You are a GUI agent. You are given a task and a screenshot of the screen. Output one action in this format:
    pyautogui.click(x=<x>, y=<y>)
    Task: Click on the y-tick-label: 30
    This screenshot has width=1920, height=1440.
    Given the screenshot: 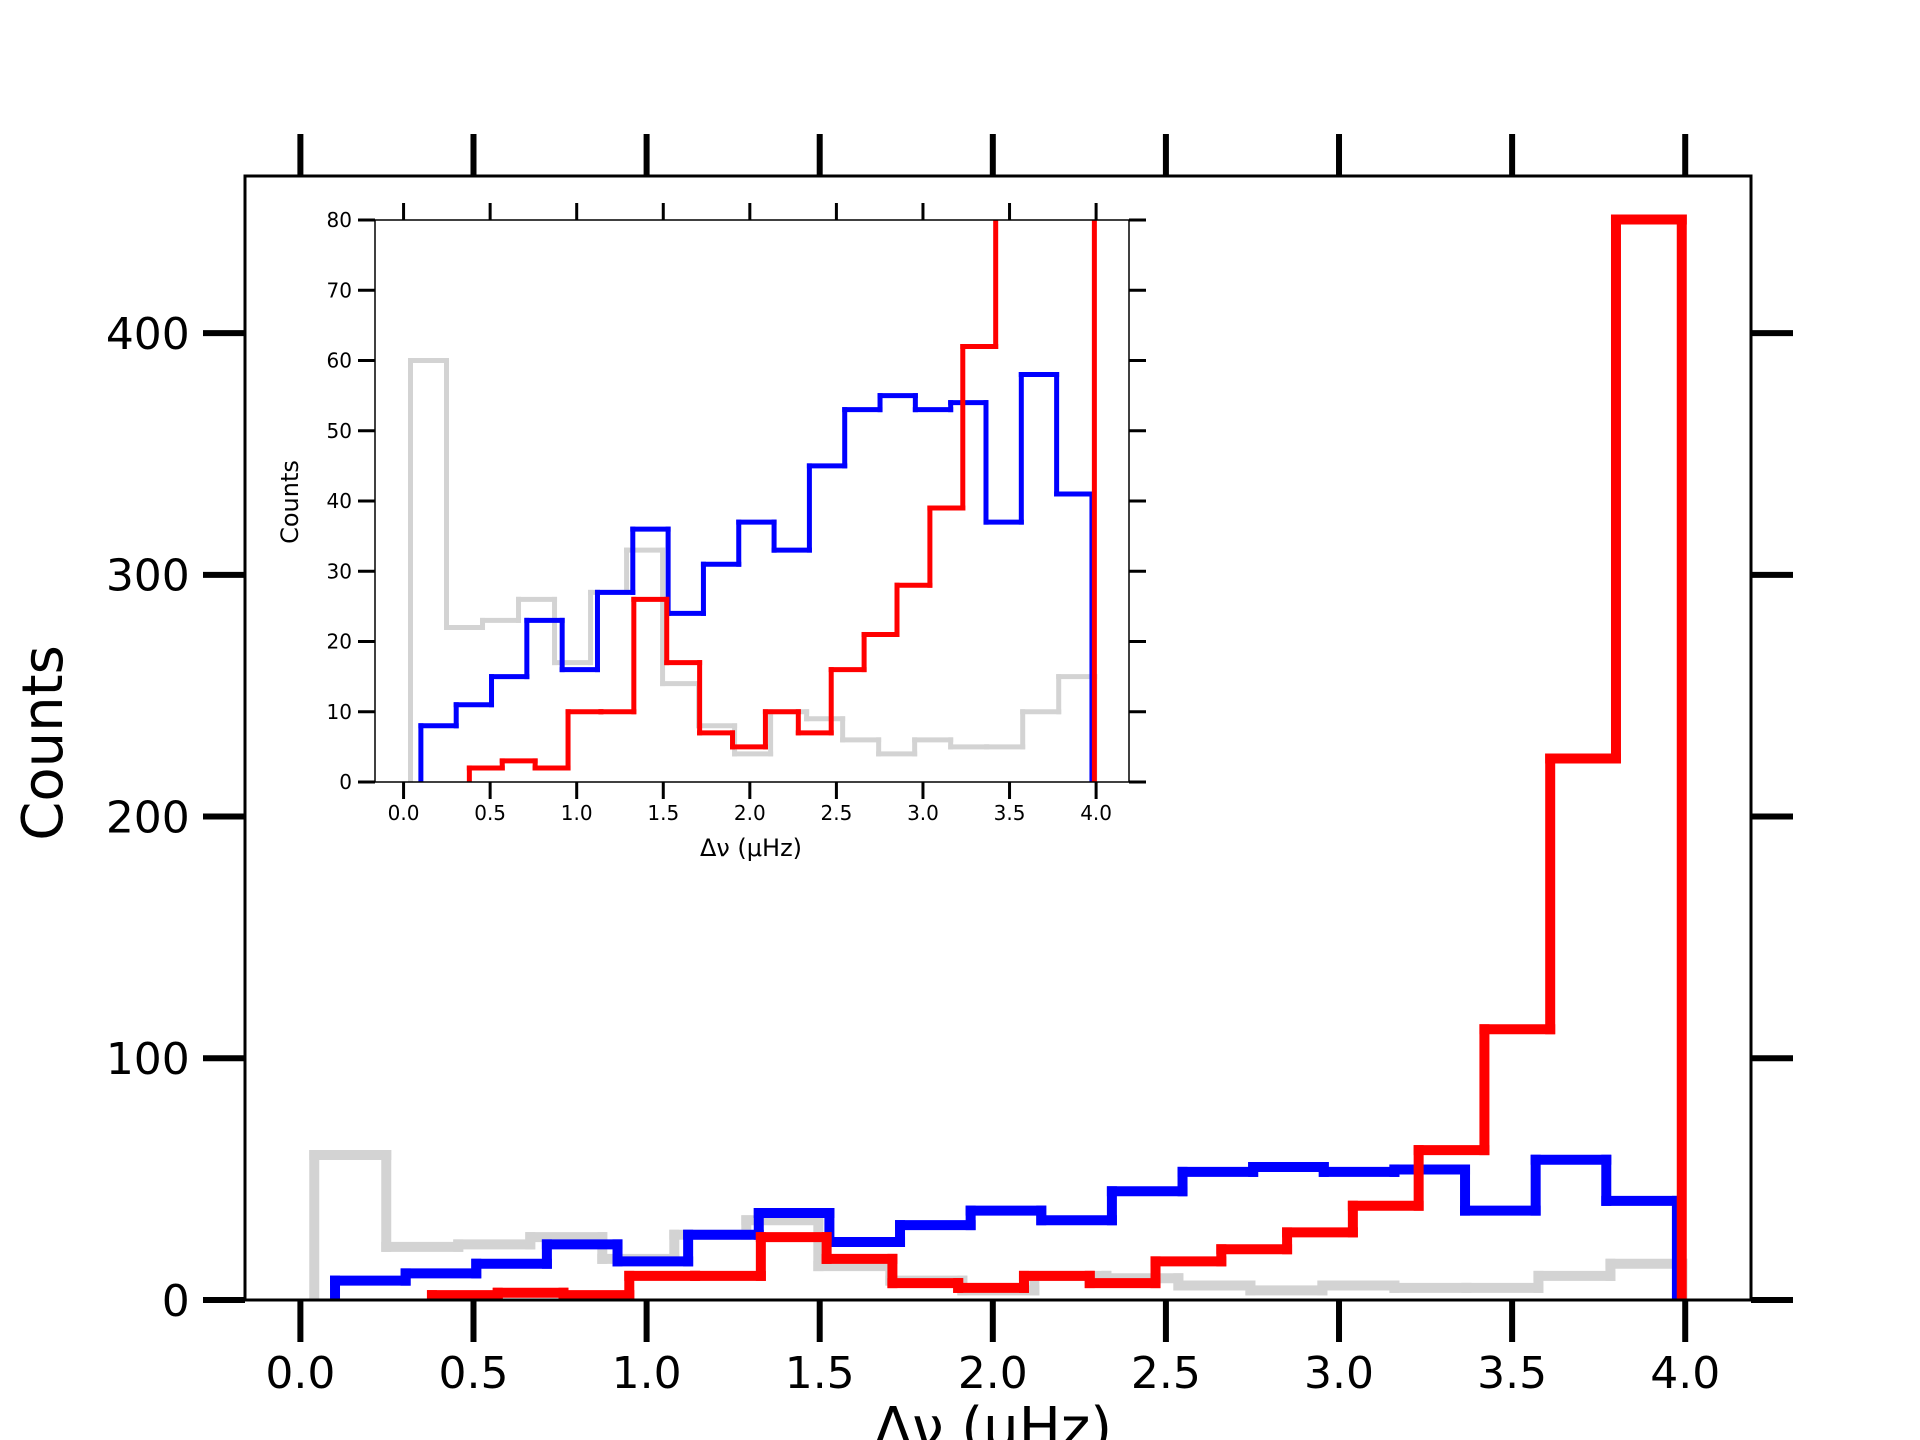 What is the action you would take?
    pyautogui.click(x=339, y=571)
    